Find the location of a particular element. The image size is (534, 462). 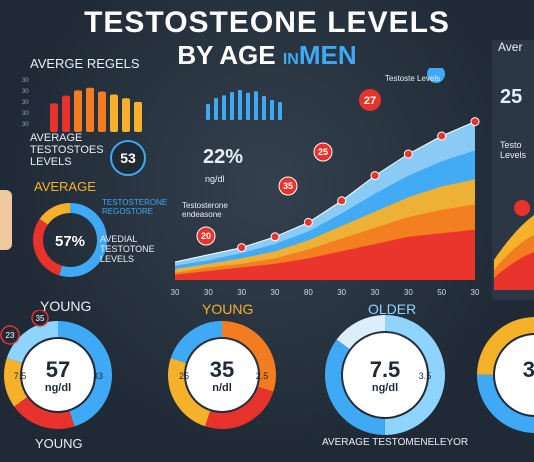

page-subtitle: BY AGE INMEN is located at coordinates (267, 55).